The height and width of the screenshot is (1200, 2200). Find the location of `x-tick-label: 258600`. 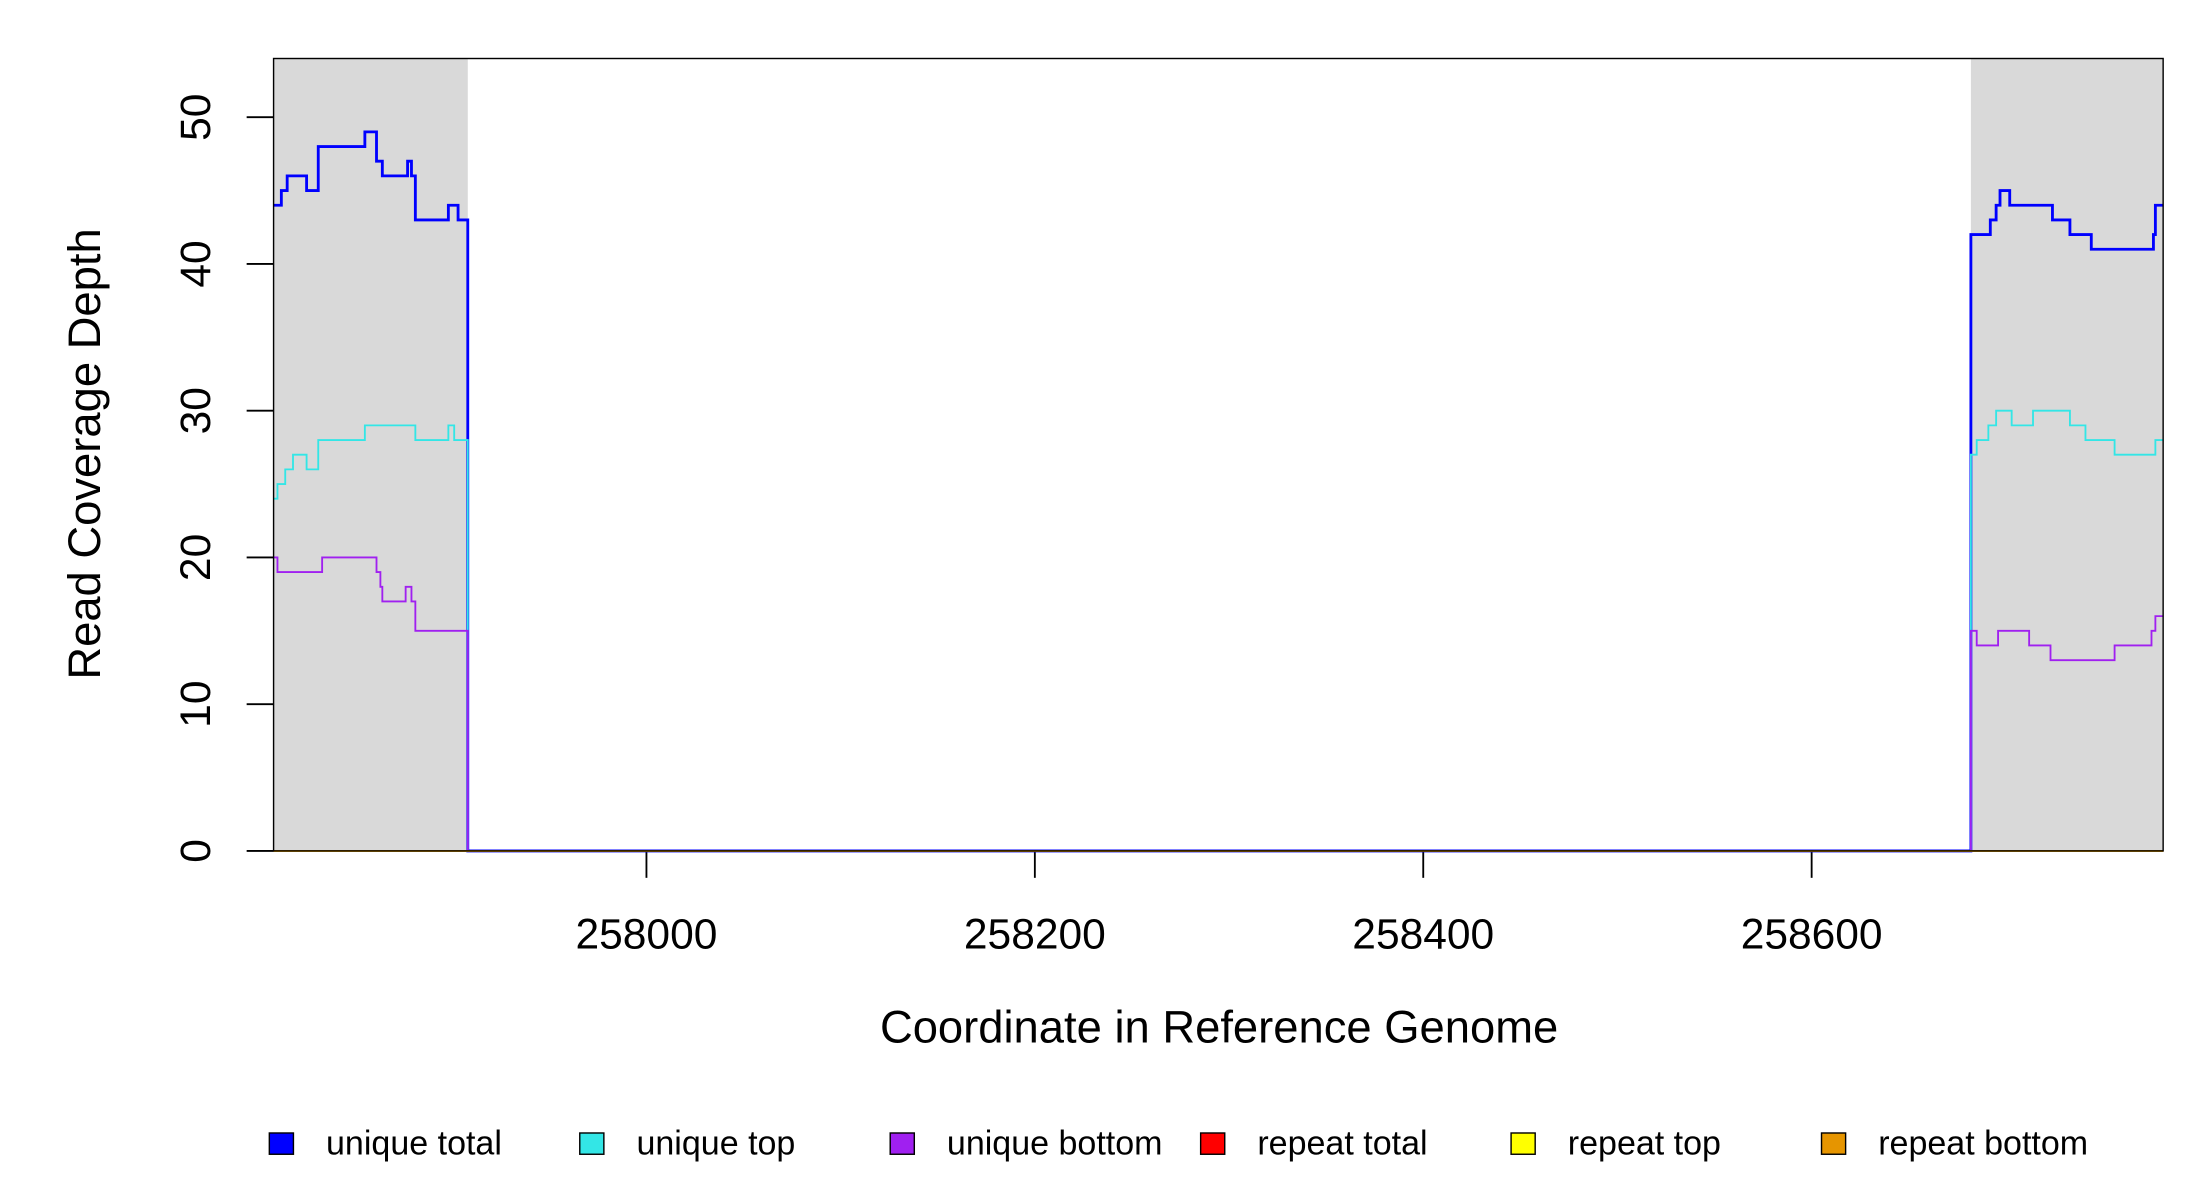

x-tick-label: 258600 is located at coordinates (1812, 935).